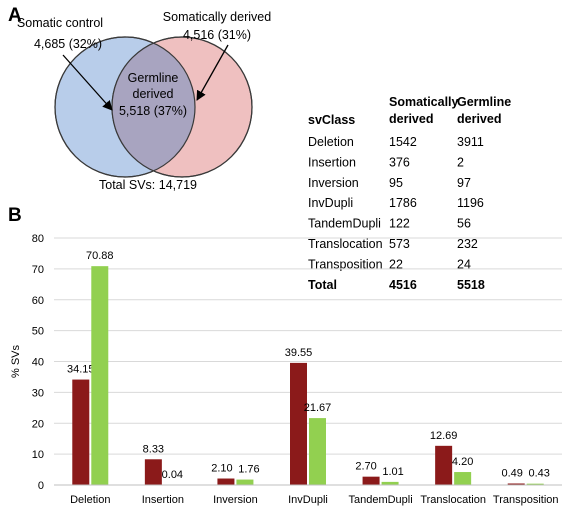  I want to click on table-cell: 95, so click(396, 183).